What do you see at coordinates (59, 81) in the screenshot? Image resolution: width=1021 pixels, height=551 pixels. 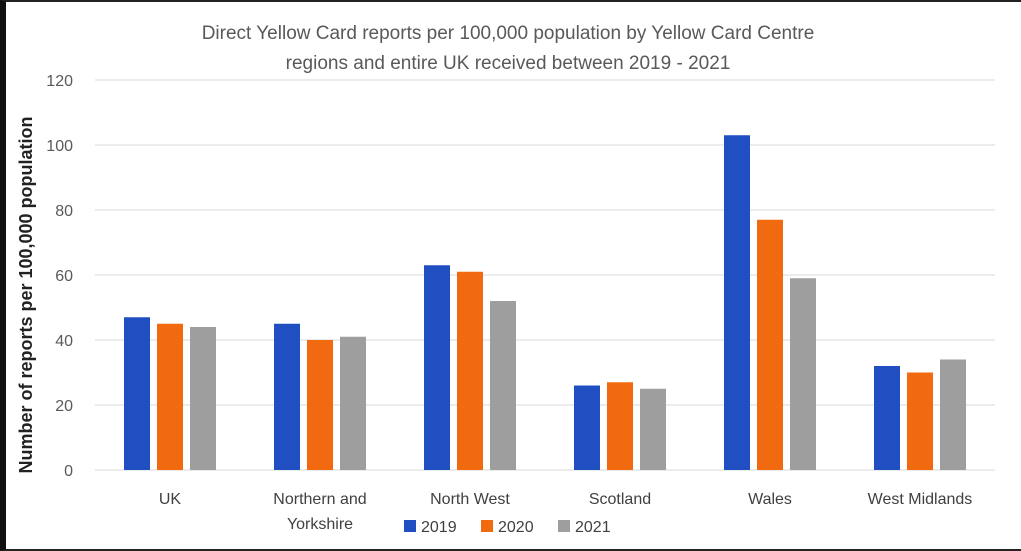 I see `y-tick-label: 120` at bounding box center [59, 81].